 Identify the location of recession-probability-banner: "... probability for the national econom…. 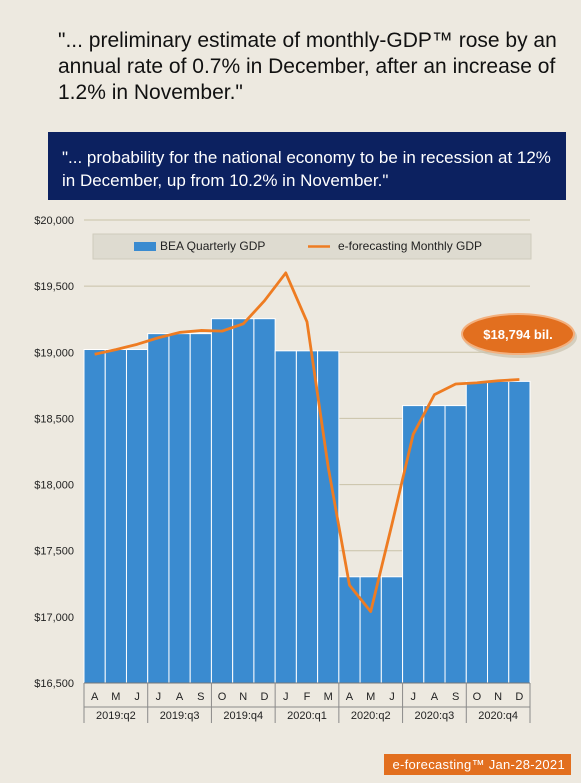
(307, 166).